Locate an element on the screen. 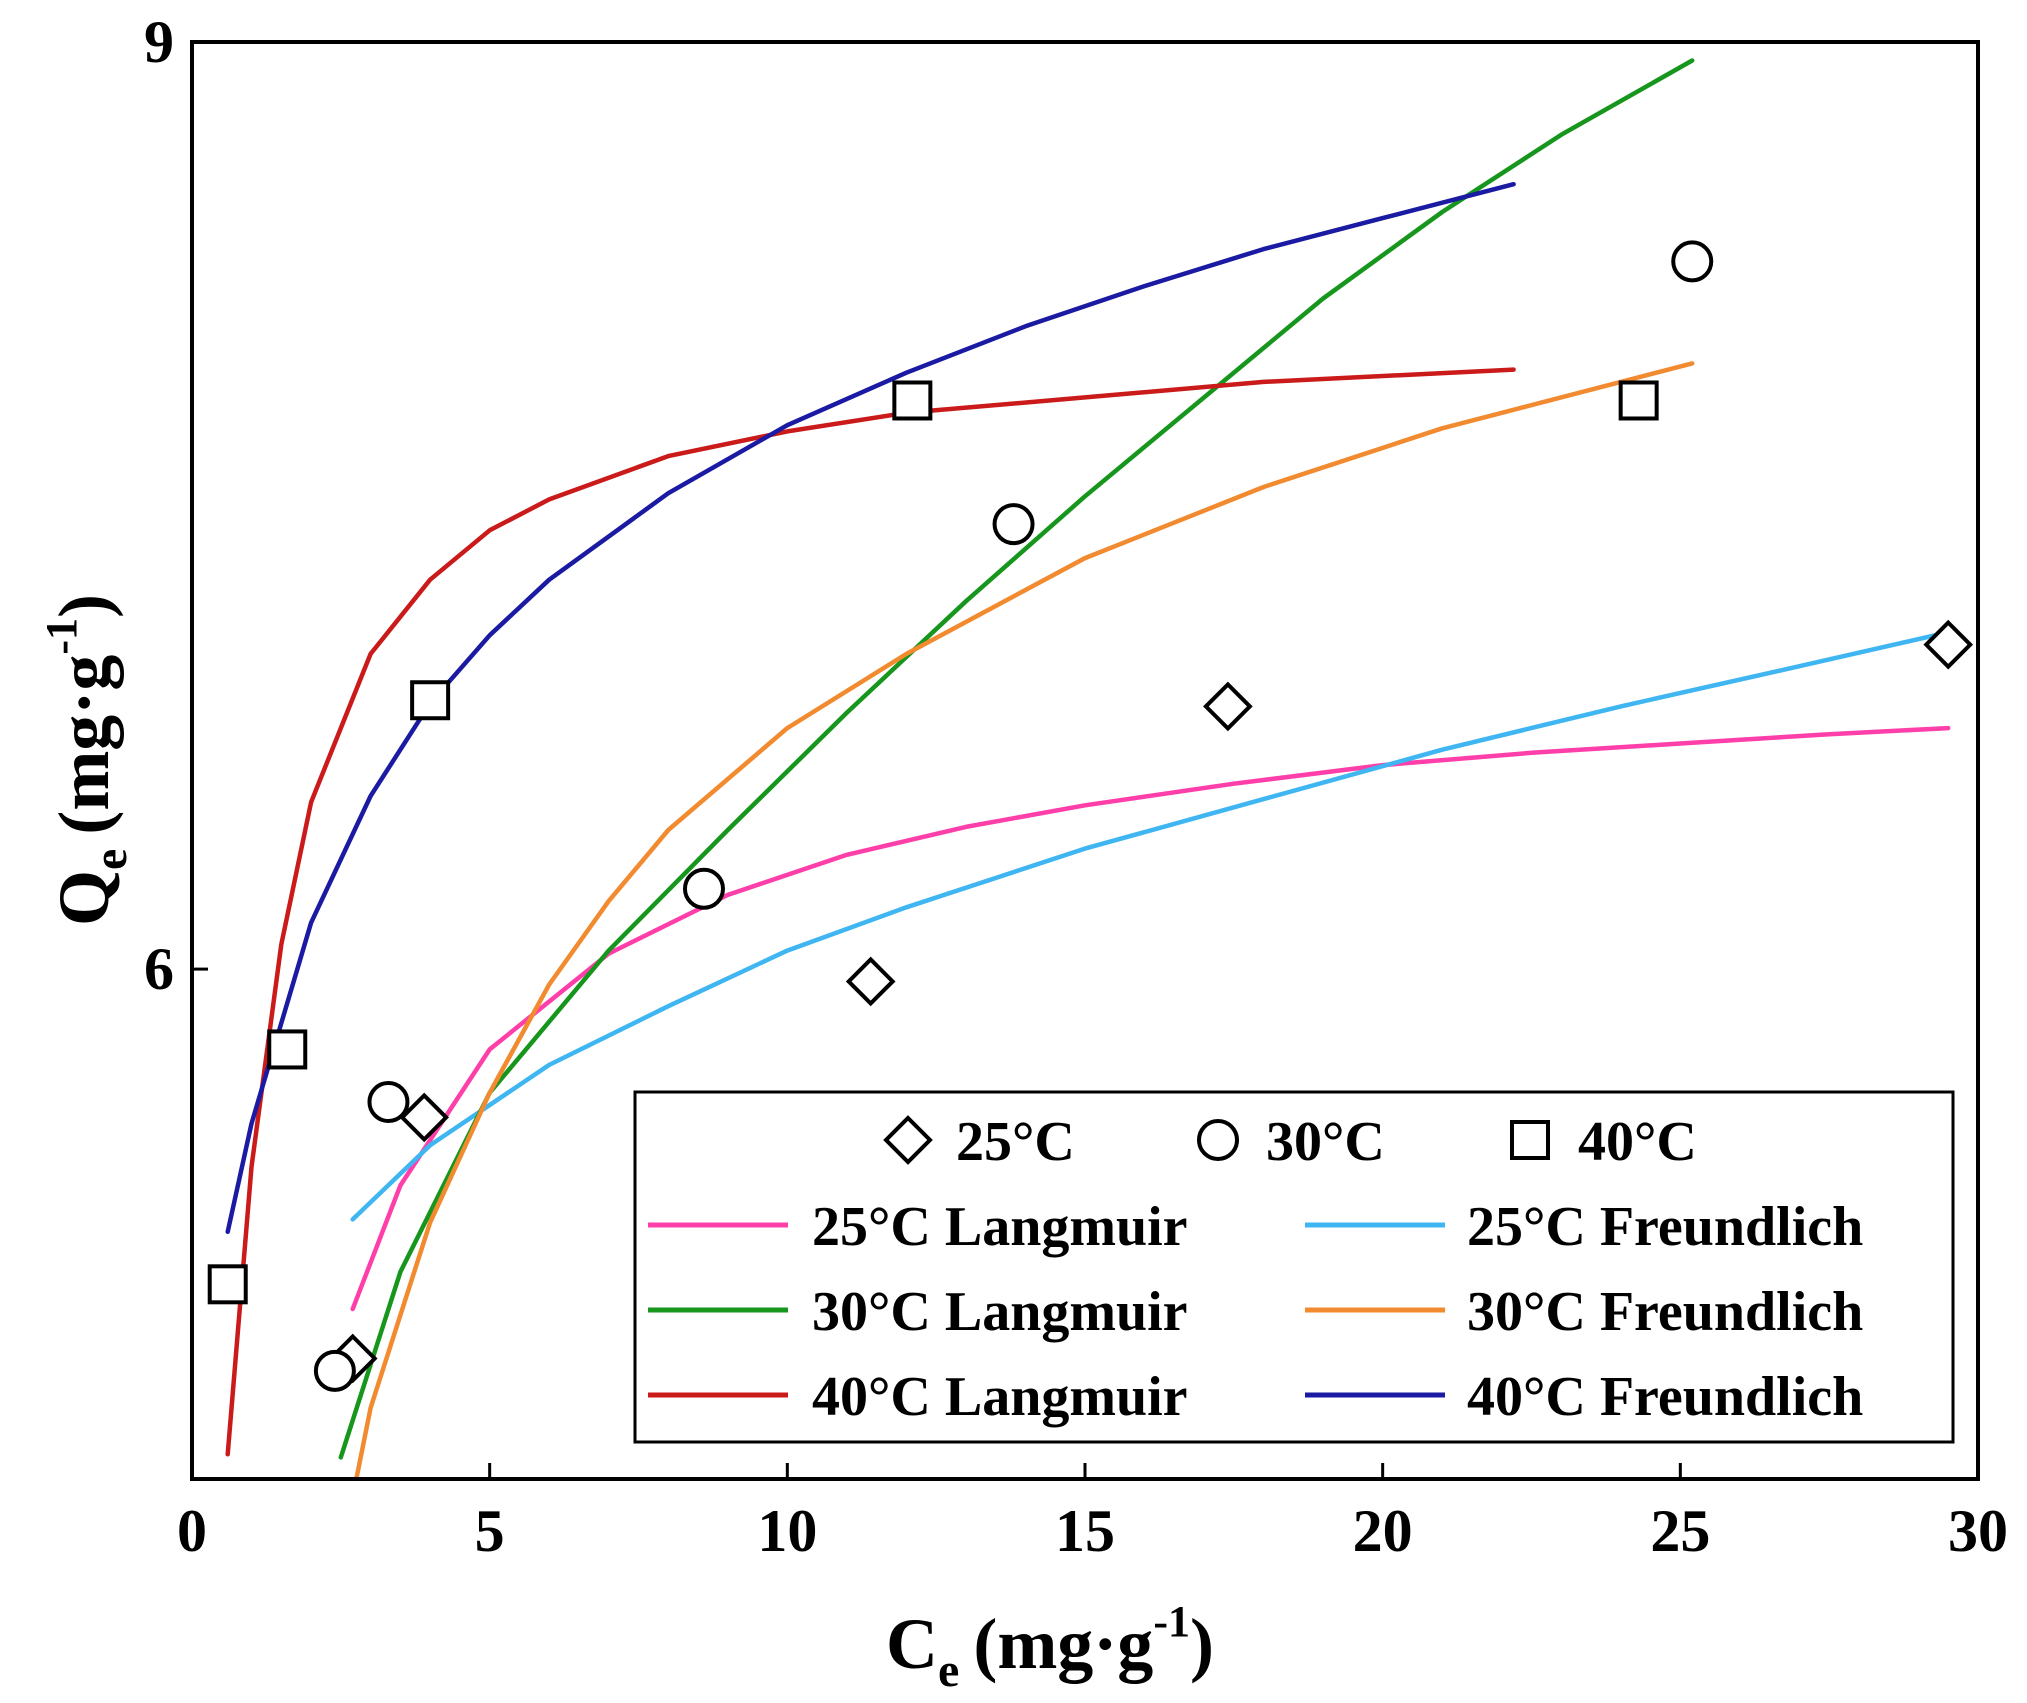  x-axis-label: Ce (mg·g-1) is located at coordinates (1050, 1647).